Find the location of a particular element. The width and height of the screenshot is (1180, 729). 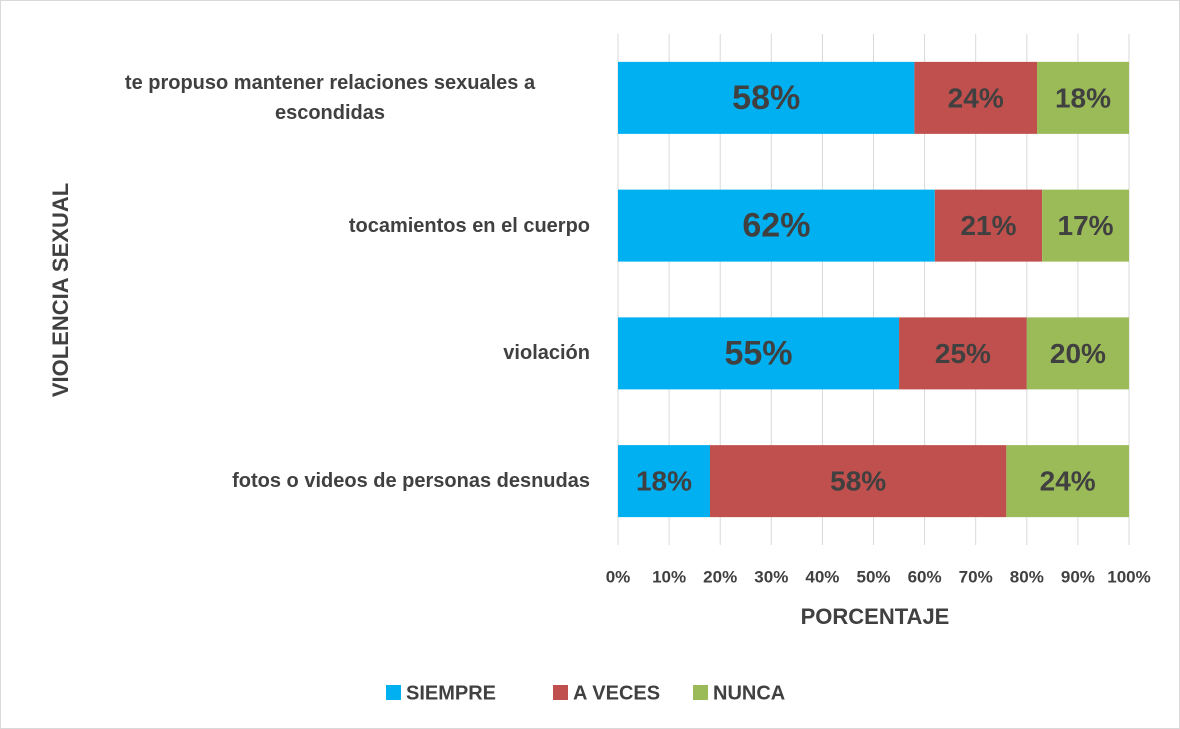

y-tick-label: fotos o videos de personas desnudas is located at coordinates (411, 481).